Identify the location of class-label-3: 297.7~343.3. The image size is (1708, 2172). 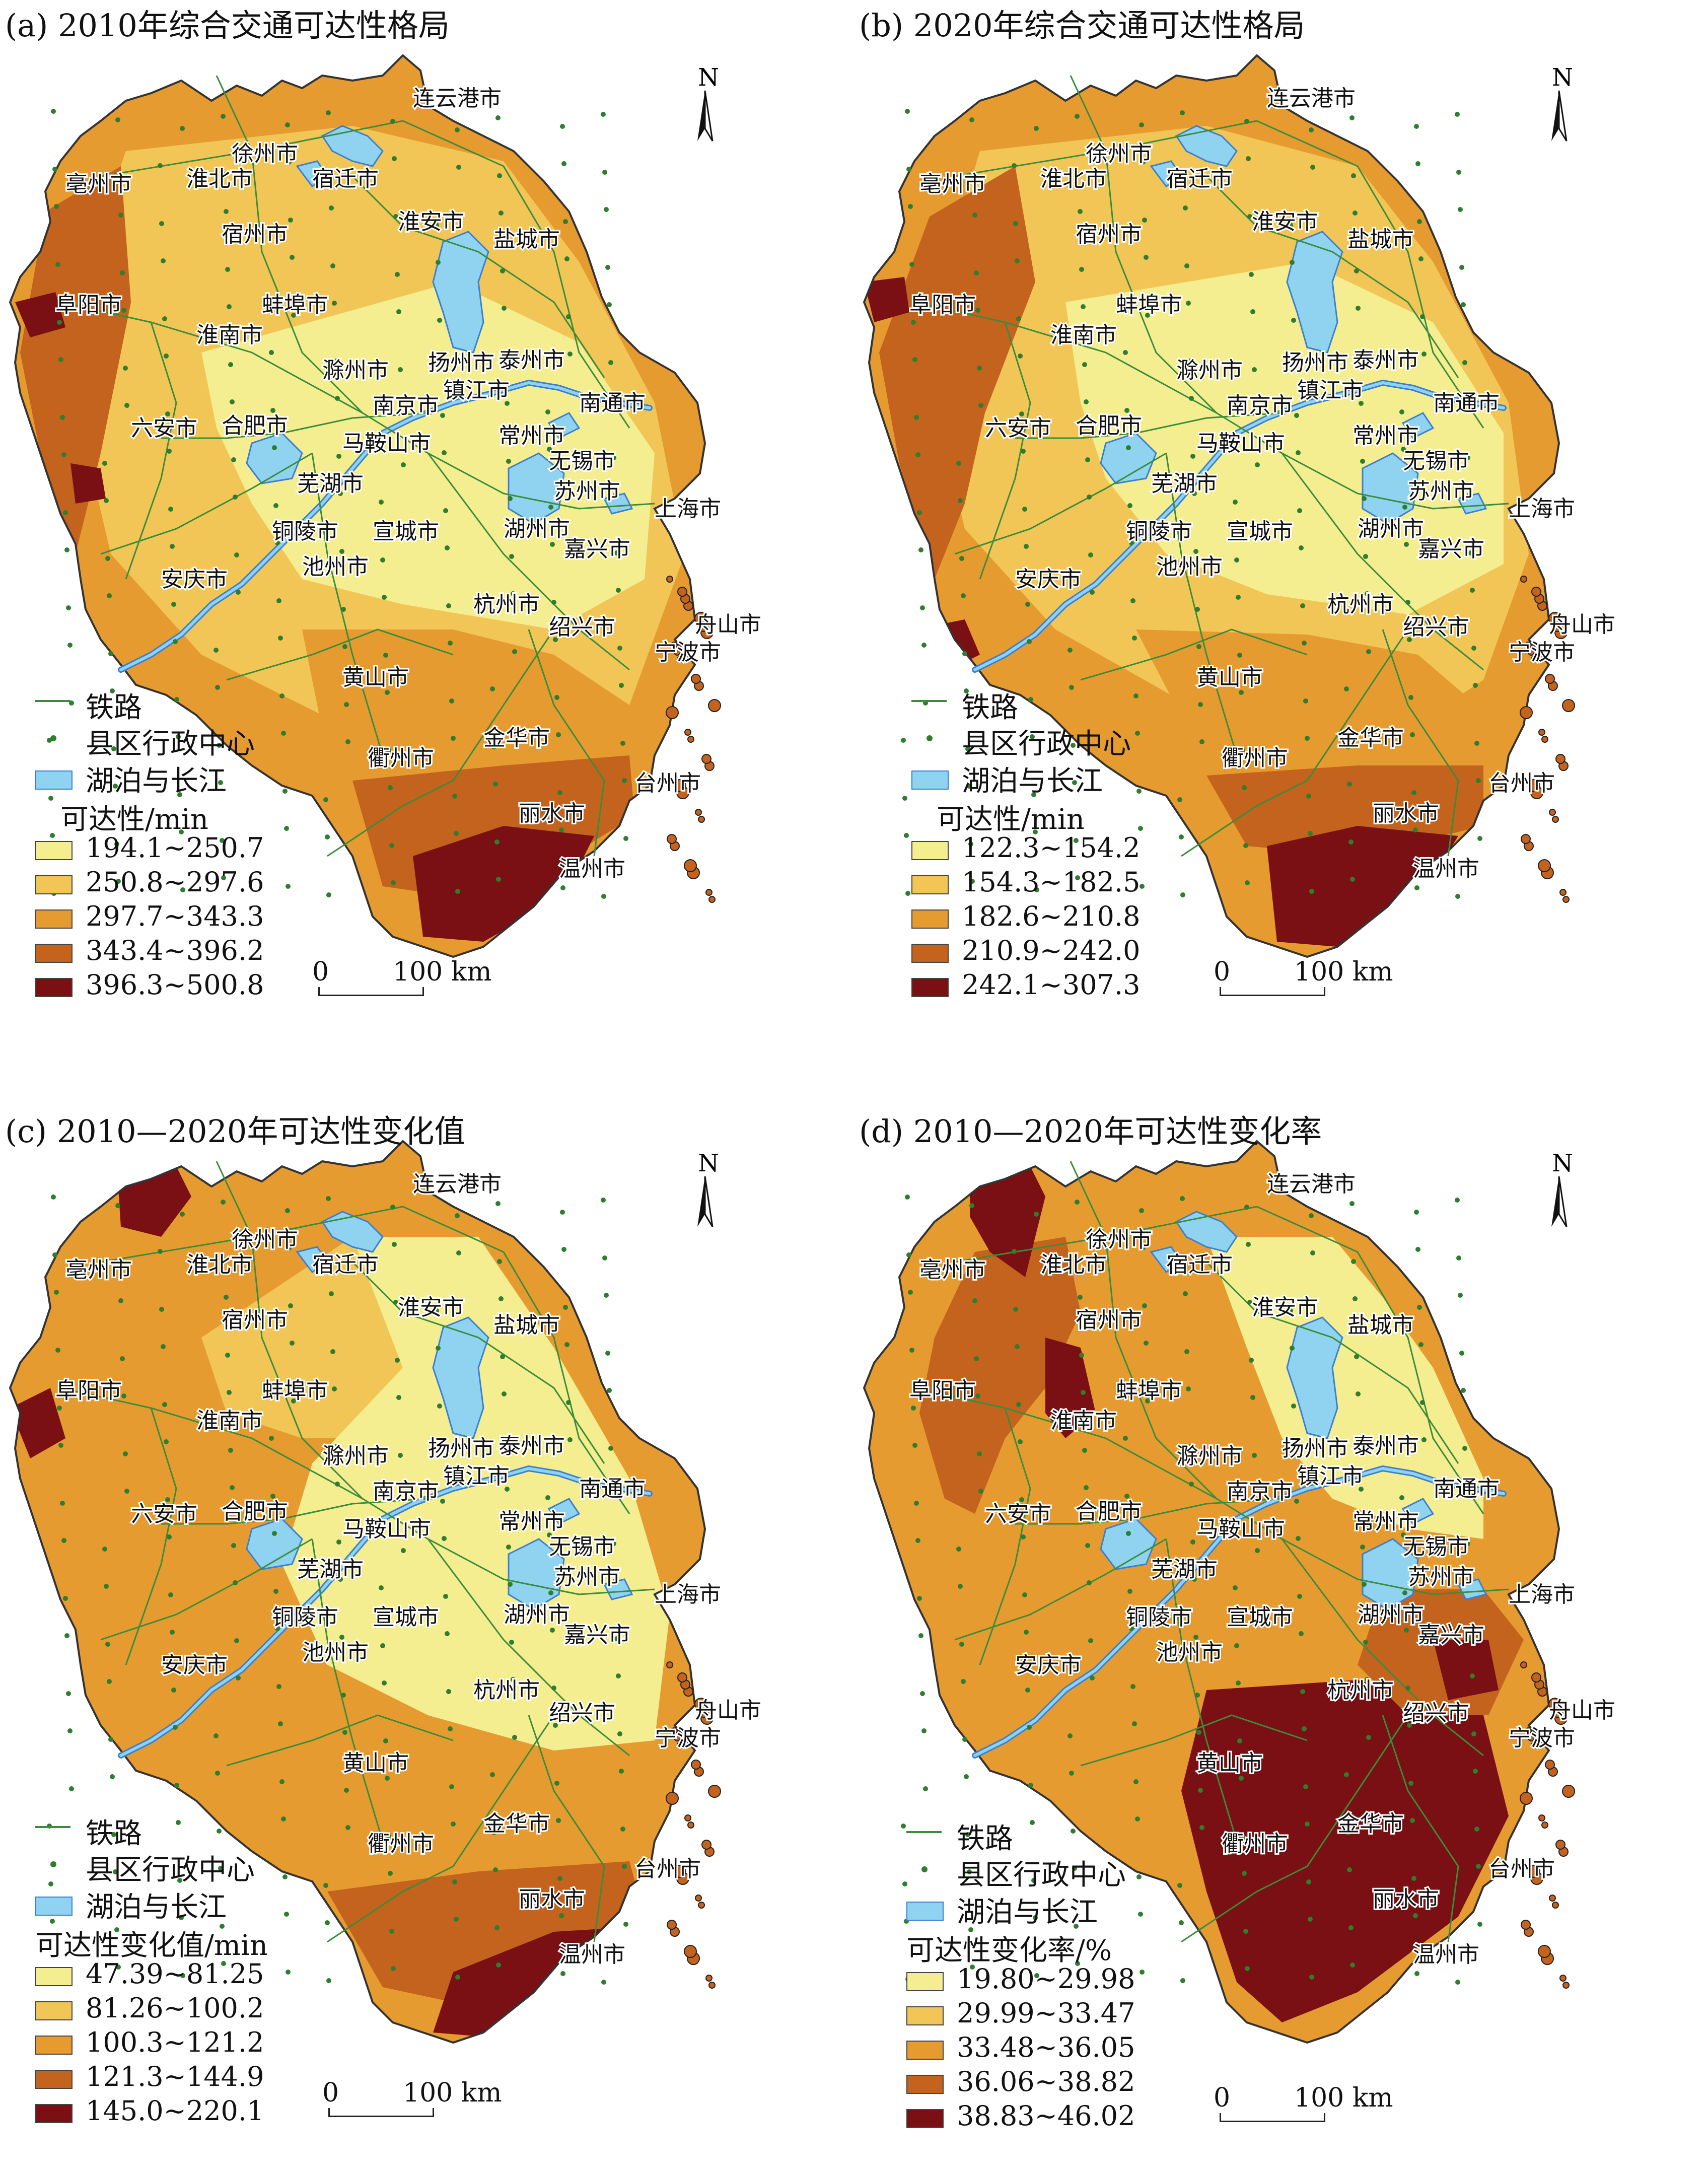
(175, 916).